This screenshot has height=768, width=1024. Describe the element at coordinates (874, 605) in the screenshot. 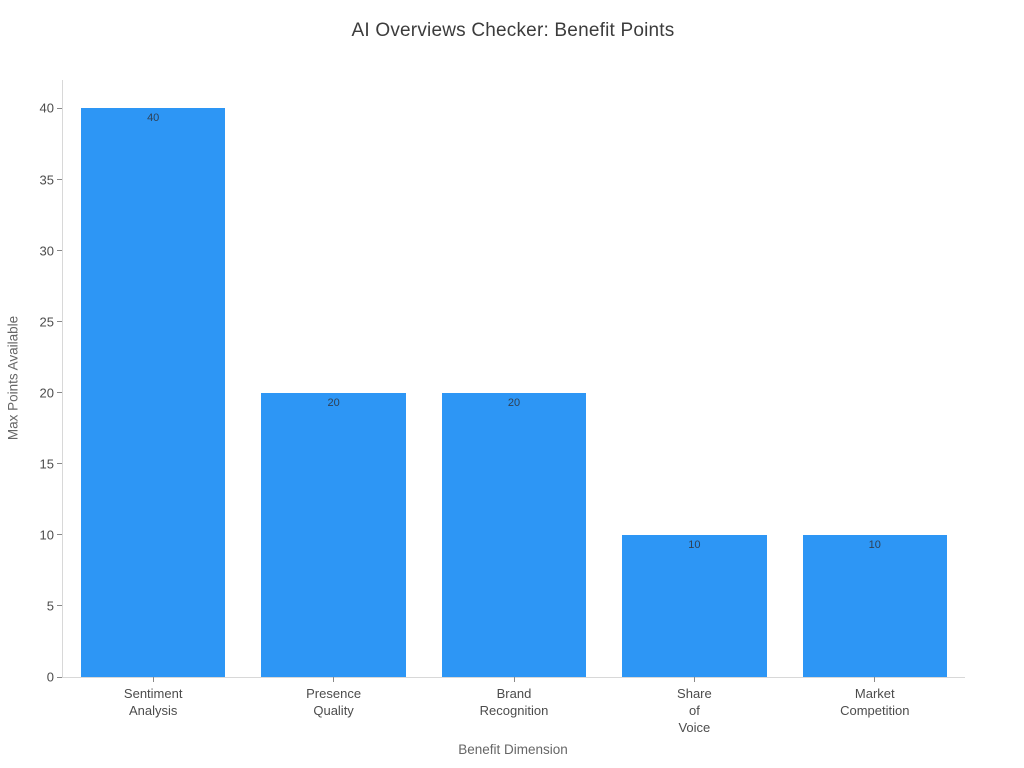

I see `bar-market-competition: 10` at that location.